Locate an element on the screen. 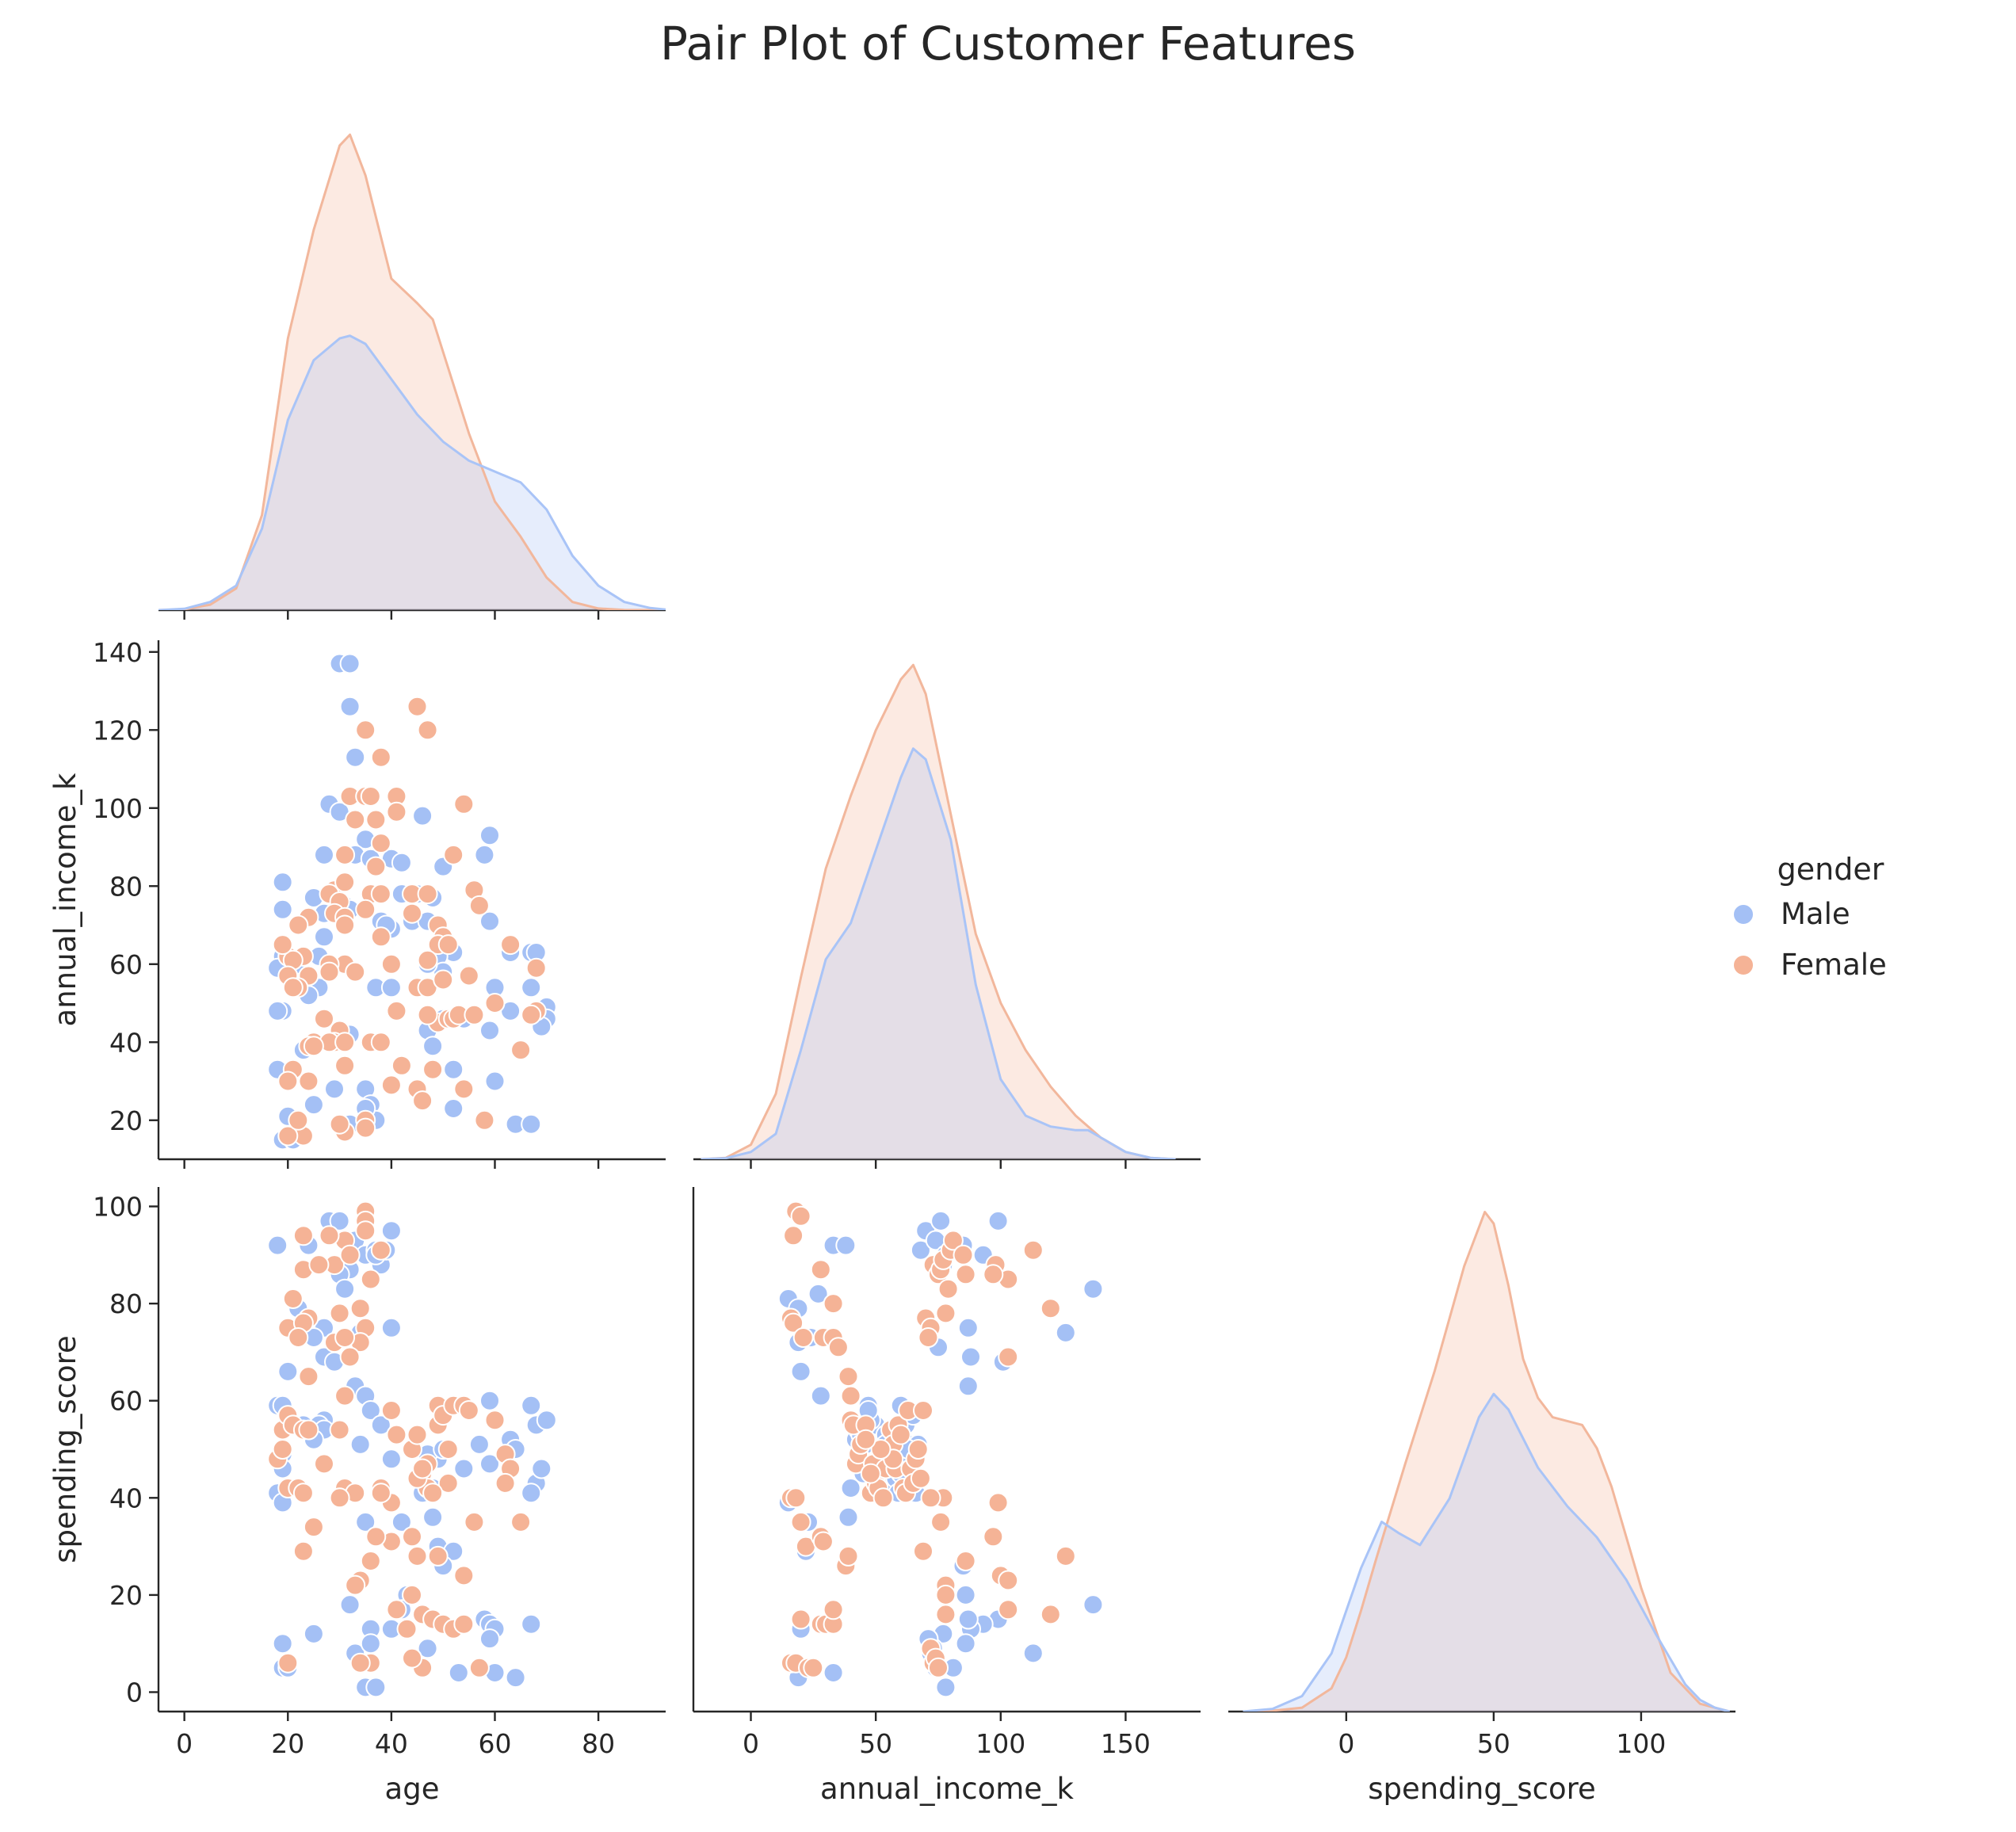 This screenshot has width=2016, height=1832. y-tick-label: 120 is located at coordinates (118, 730).